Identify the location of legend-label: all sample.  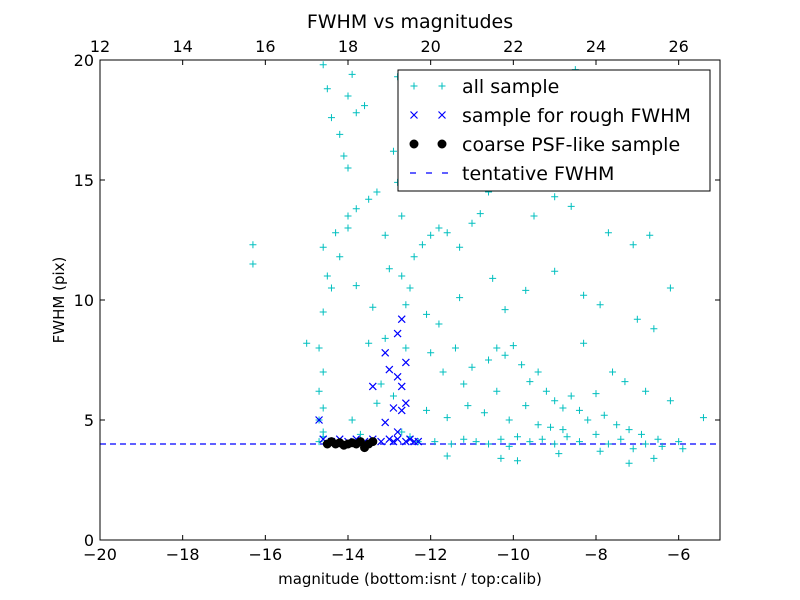
(510, 87).